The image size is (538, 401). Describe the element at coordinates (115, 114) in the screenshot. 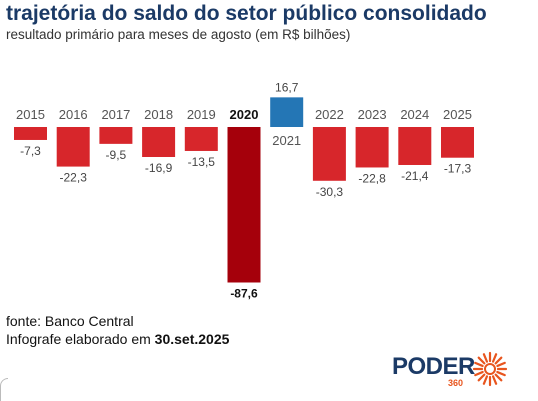

I see `category-label-2017: 2017` at that location.